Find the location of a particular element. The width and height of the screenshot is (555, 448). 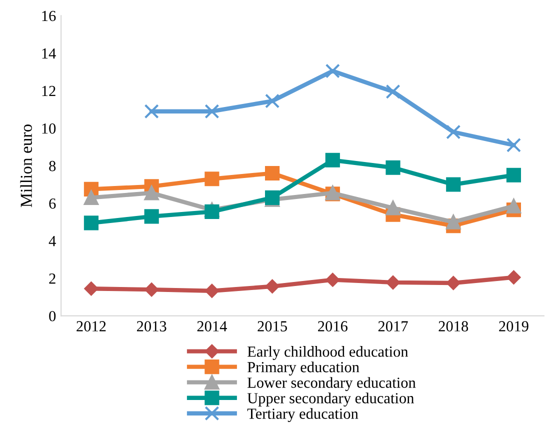

y-tick-label: 2 is located at coordinates (52, 279).